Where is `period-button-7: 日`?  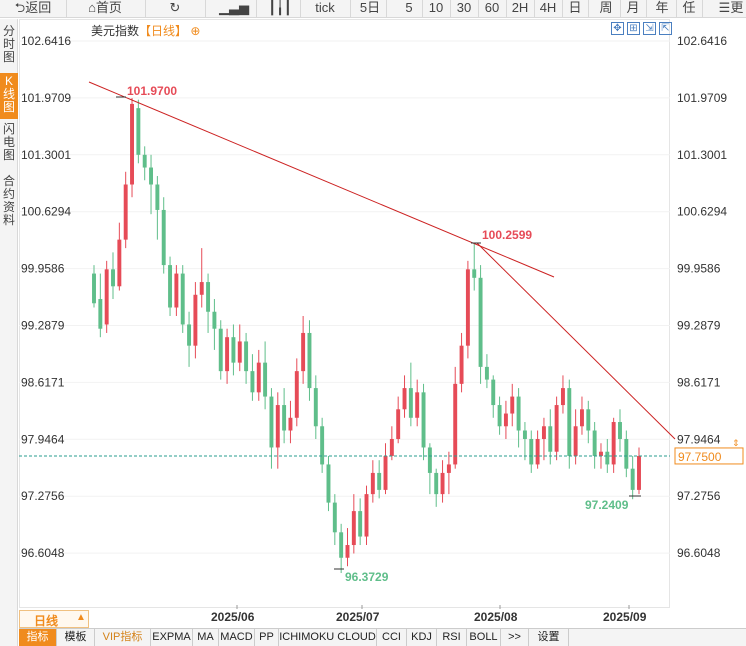
period-button-7: 日 is located at coordinates (575, 7).